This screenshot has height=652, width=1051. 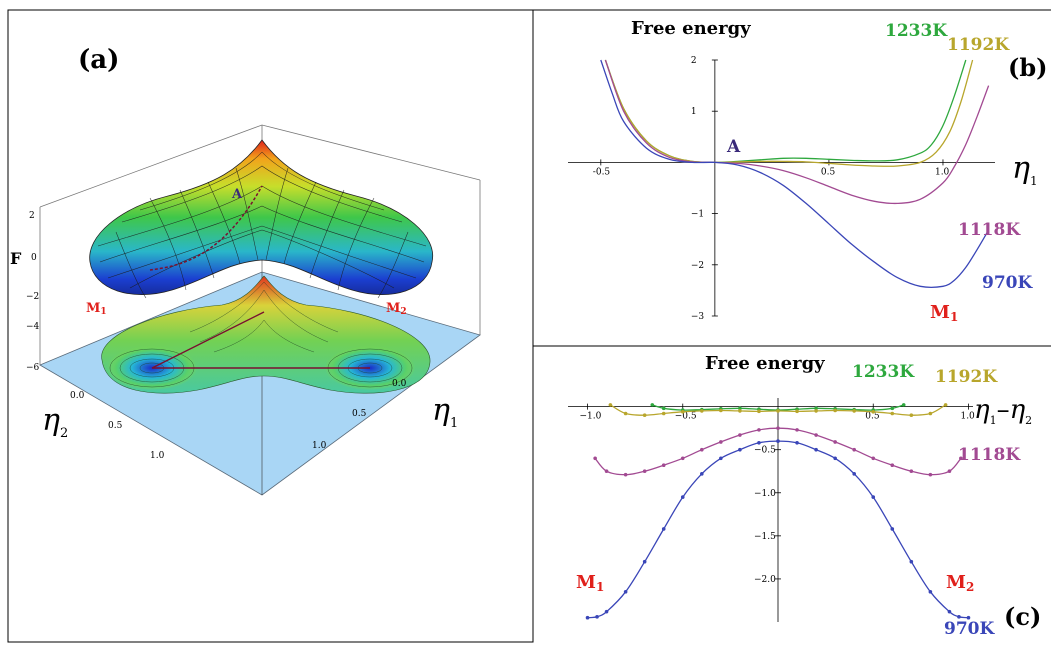 I want to click on z-tick: −6, so click(x=33, y=368).